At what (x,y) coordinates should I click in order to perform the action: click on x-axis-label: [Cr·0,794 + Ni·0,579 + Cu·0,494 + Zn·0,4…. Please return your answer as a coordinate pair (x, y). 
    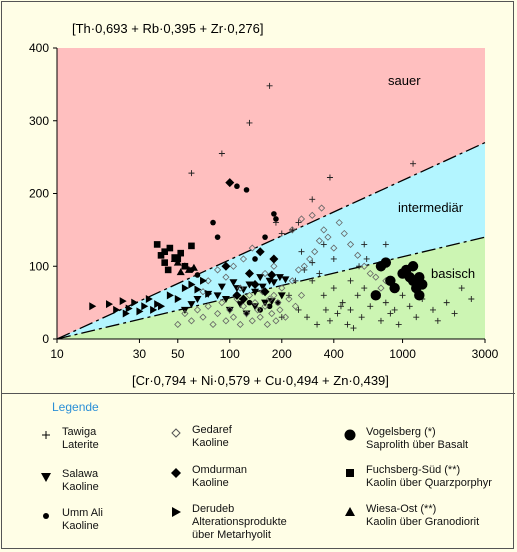
    Looking at the image, I should click on (260, 380).